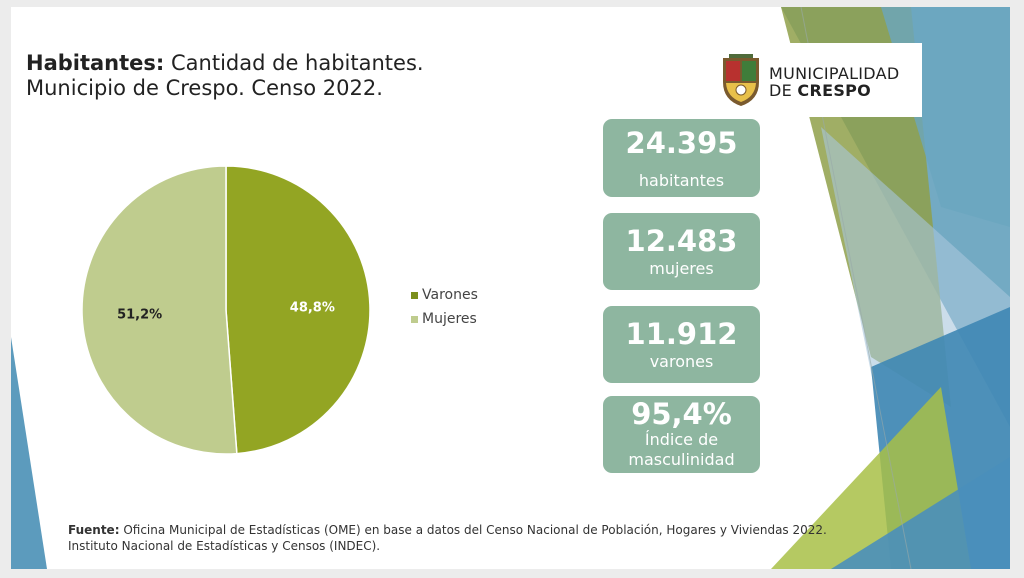 The height and width of the screenshot is (578, 1024). I want to click on stat-label: varones, so click(681, 361).